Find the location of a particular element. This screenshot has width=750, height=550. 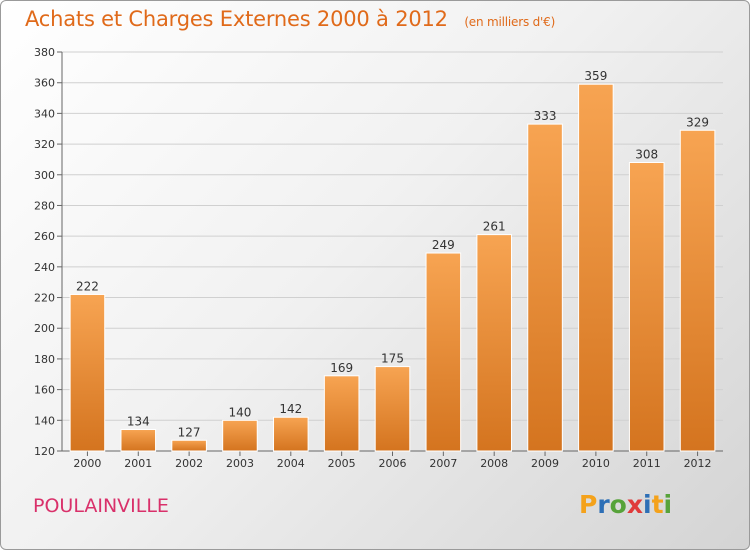

bar-2009 is located at coordinates (545, 287).